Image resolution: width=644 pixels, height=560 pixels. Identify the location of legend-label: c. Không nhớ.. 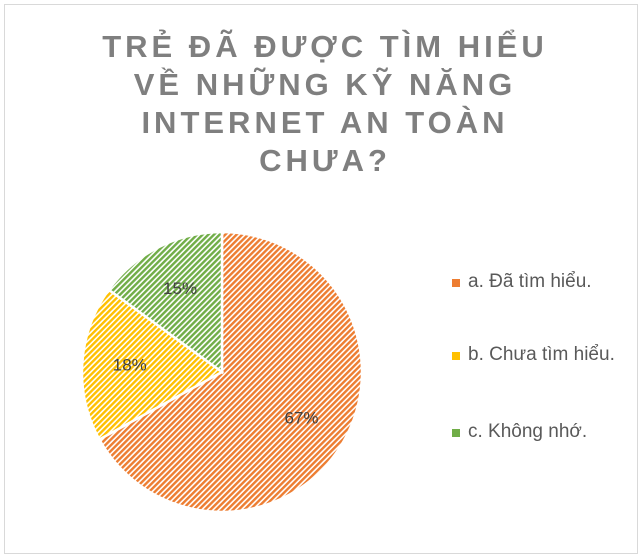
(528, 431).